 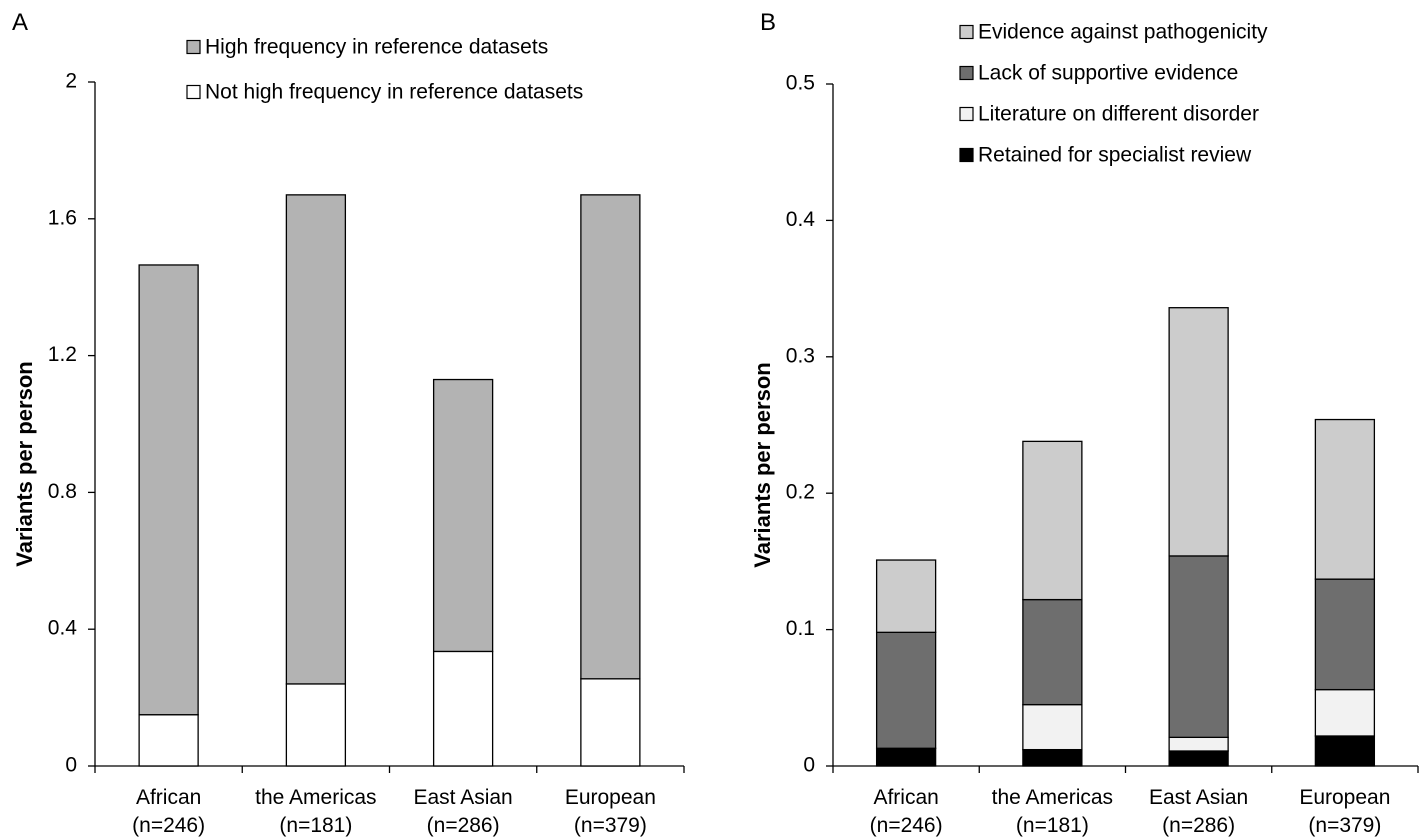 What do you see at coordinates (62, 217) in the screenshot?
I see `y-tick-label: 1.6` at bounding box center [62, 217].